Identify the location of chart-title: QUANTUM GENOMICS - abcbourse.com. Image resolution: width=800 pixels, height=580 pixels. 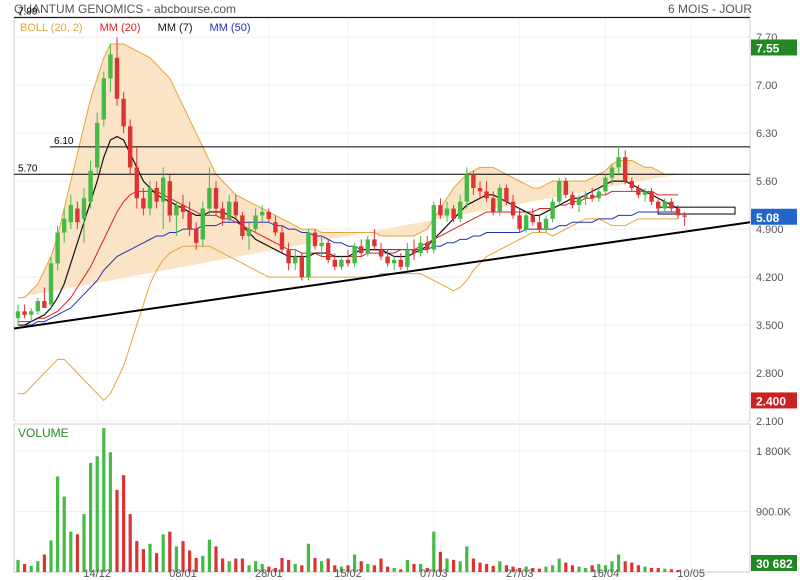
(125, 9).